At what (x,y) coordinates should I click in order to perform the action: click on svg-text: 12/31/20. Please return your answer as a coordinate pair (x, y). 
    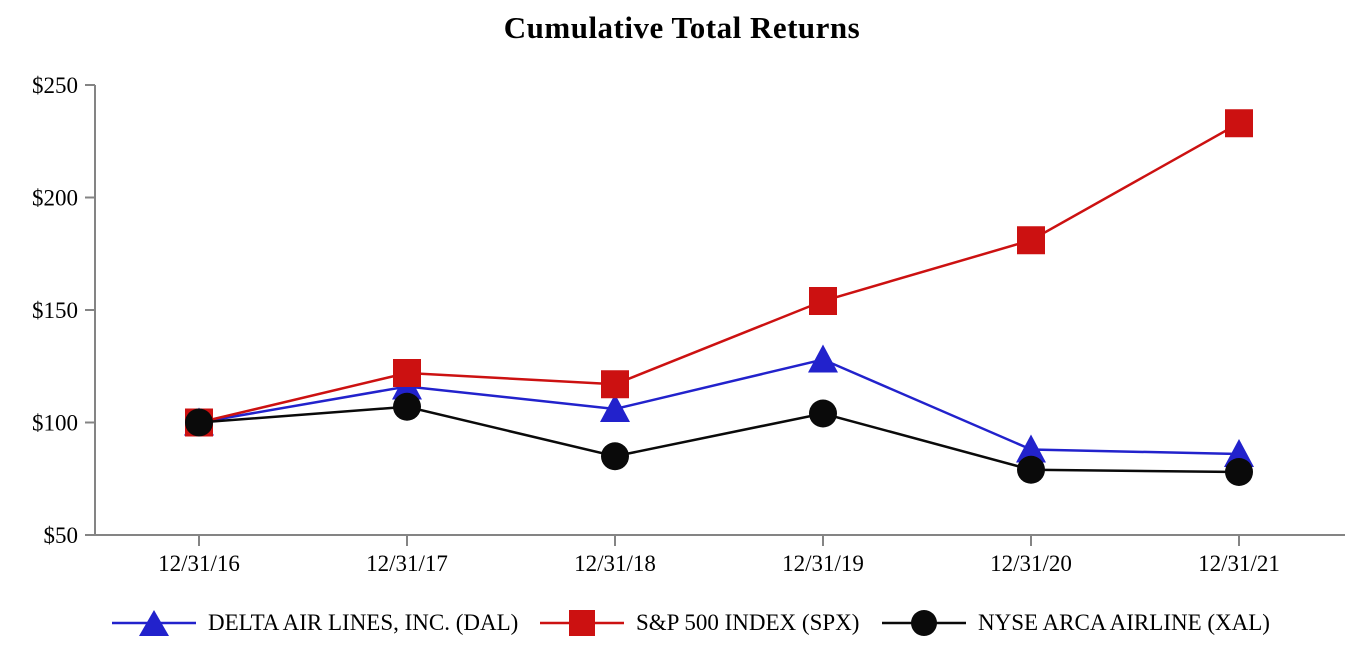
    Looking at the image, I should click on (1031, 563).